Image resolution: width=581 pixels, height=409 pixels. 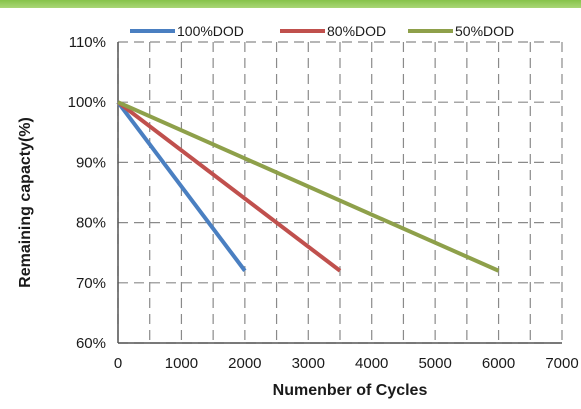 I want to click on x-tick-label: 0, so click(x=118, y=363).